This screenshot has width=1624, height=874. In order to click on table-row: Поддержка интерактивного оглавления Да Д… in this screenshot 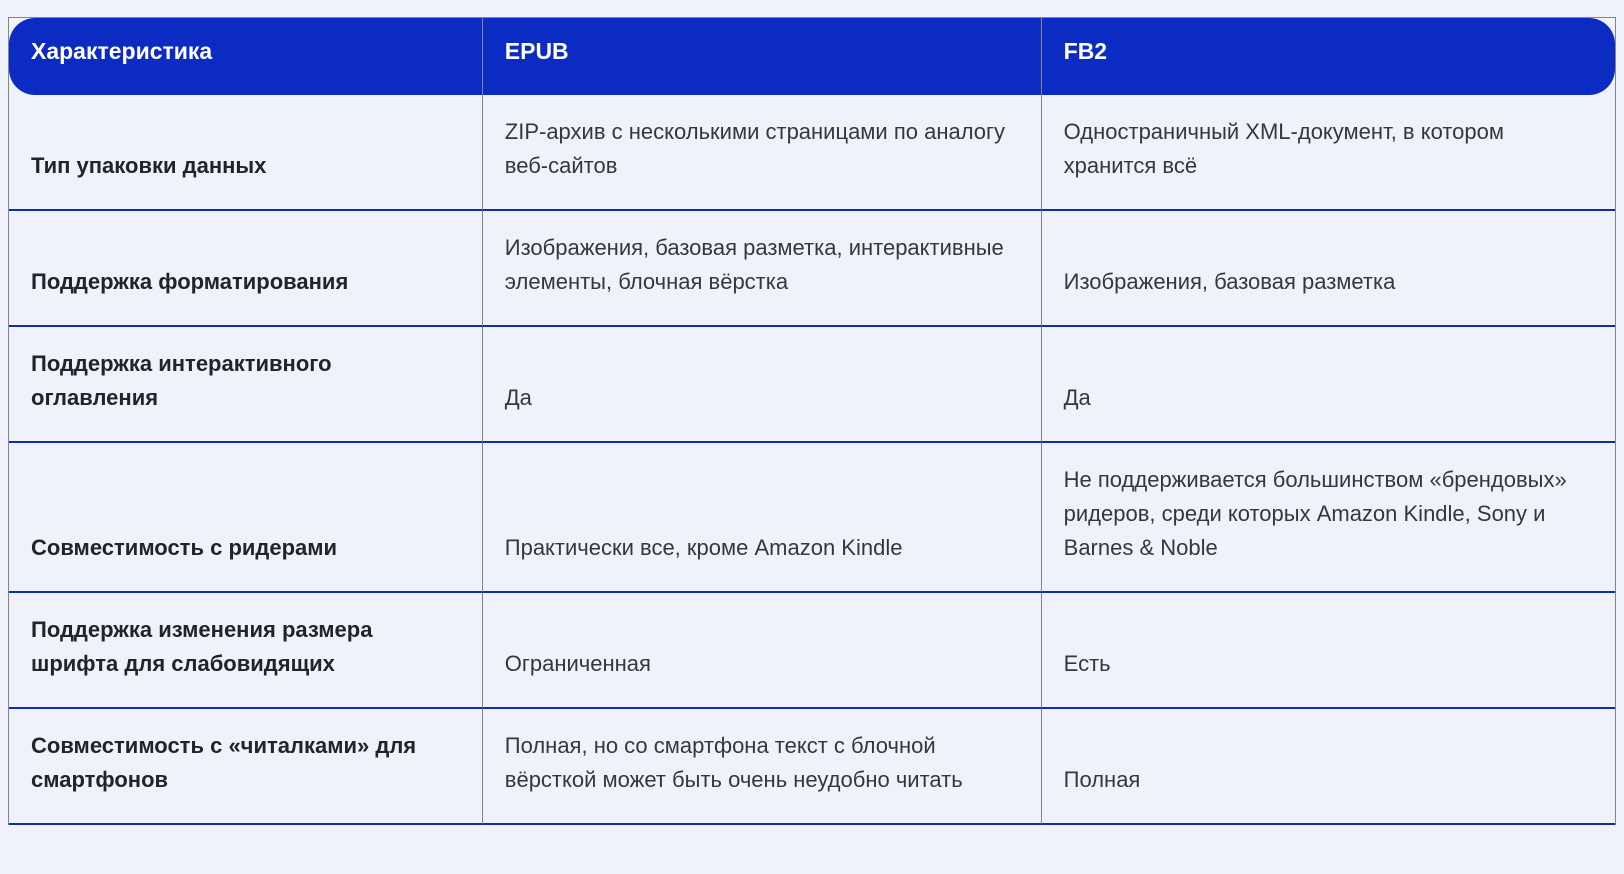, I will do `click(812, 385)`.